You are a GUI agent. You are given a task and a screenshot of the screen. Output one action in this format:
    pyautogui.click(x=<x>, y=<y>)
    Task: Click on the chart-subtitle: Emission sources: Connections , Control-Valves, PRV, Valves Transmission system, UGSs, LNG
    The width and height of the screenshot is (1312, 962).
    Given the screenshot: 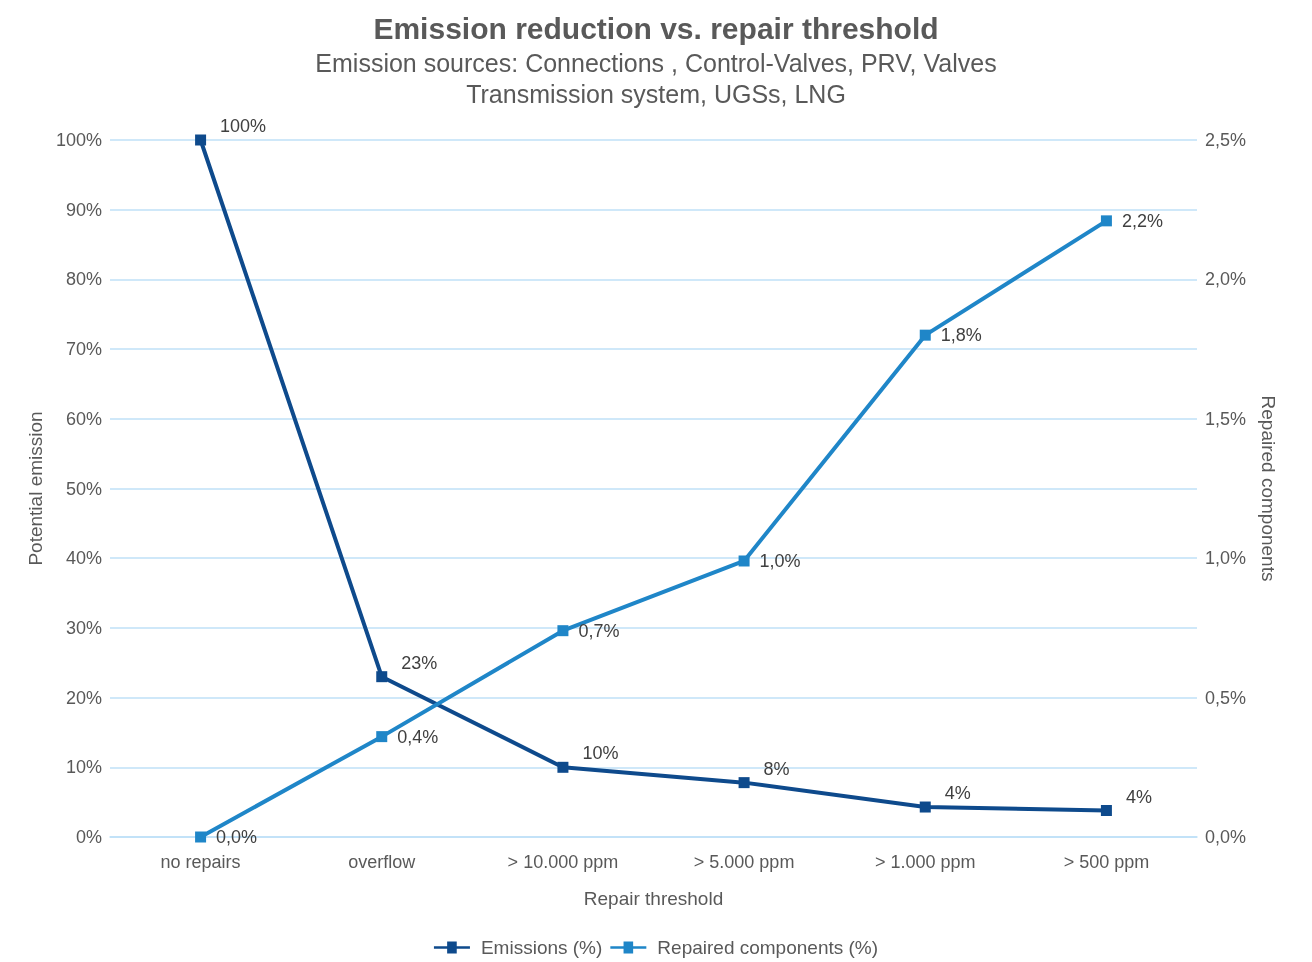 What is the action you would take?
    pyautogui.click(x=656, y=78)
    